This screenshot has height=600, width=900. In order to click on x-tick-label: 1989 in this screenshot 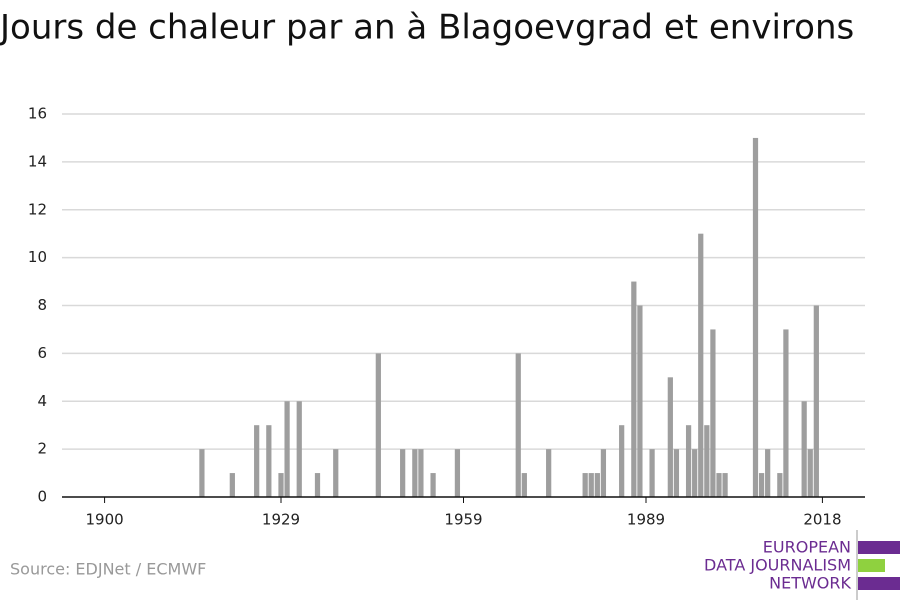, I will do `click(646, 520)`.